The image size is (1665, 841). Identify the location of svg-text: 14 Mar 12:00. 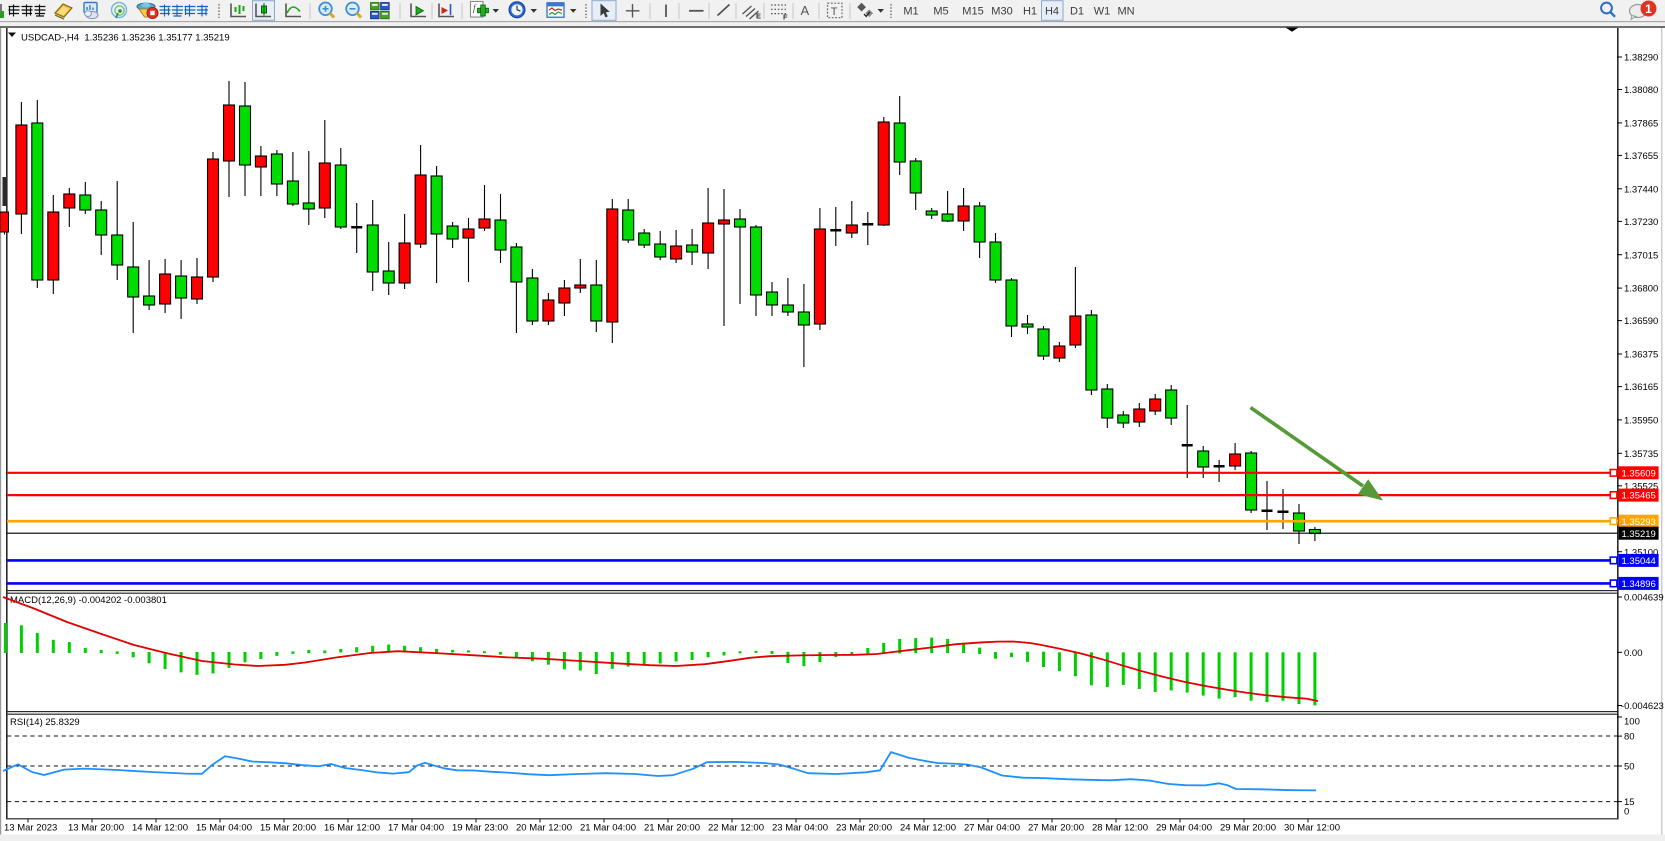
(160, 828).